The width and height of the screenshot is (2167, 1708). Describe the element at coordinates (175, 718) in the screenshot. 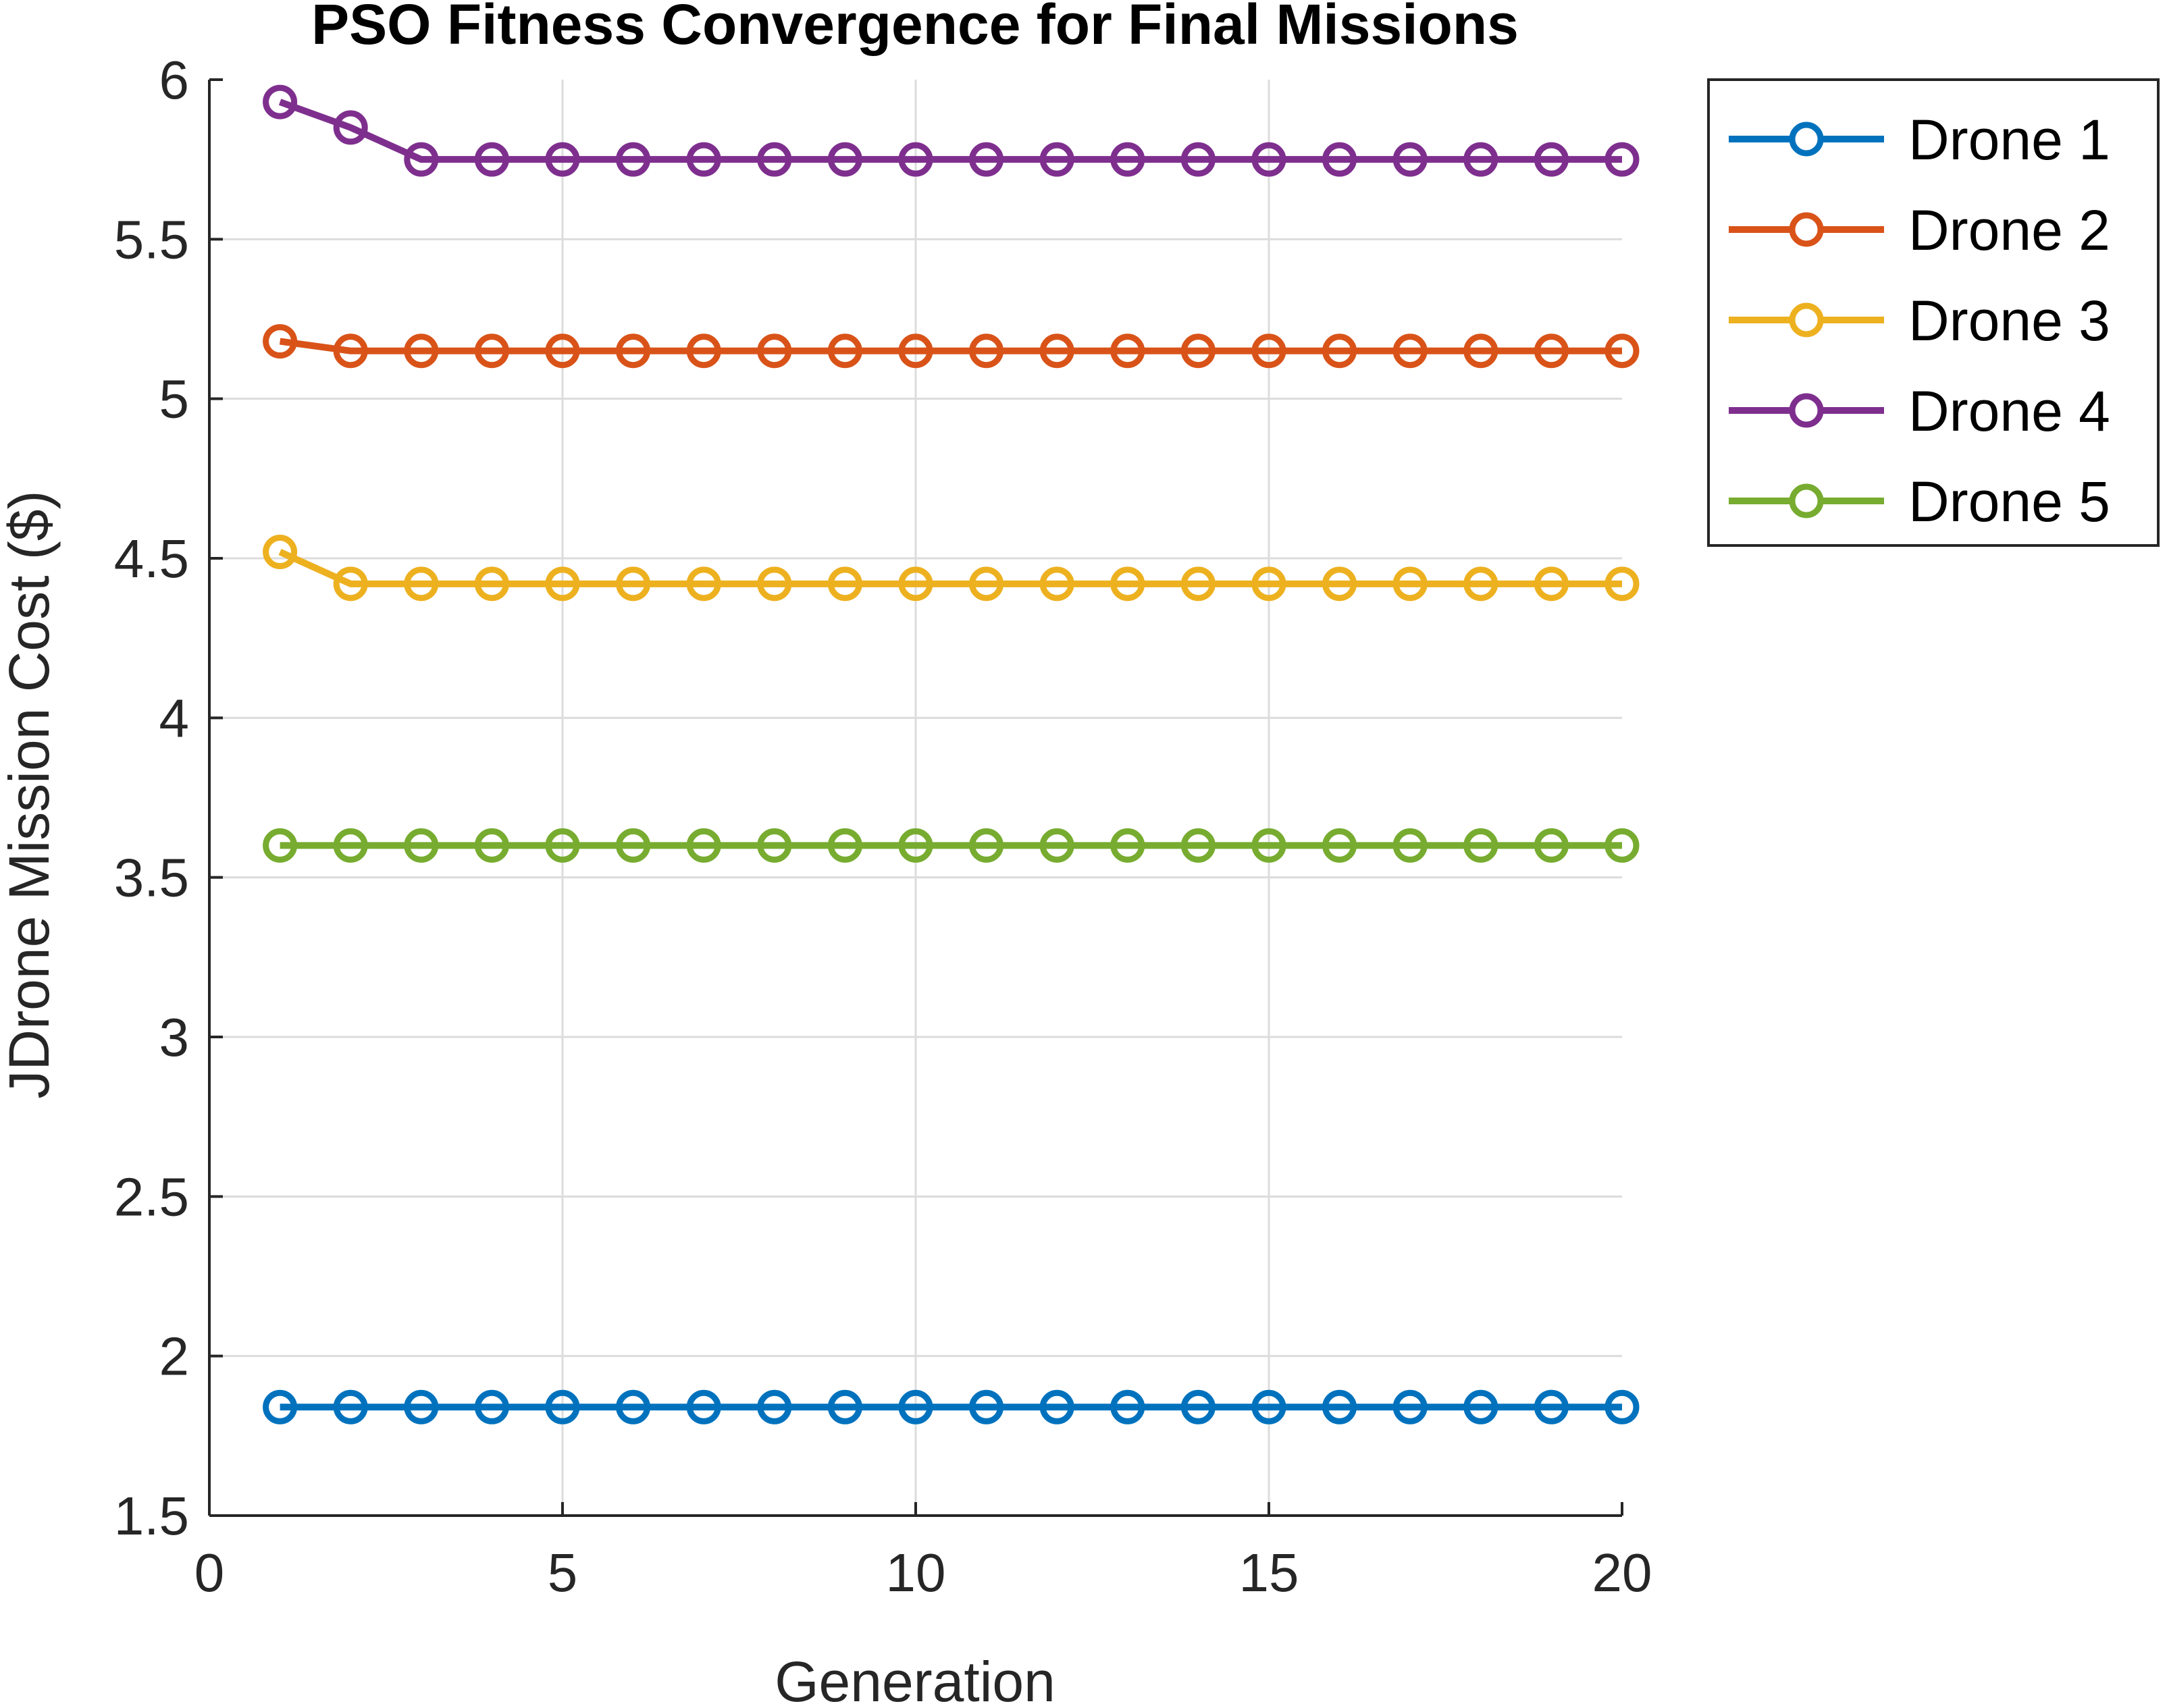

I see `y-tick-label: 4` at that location.